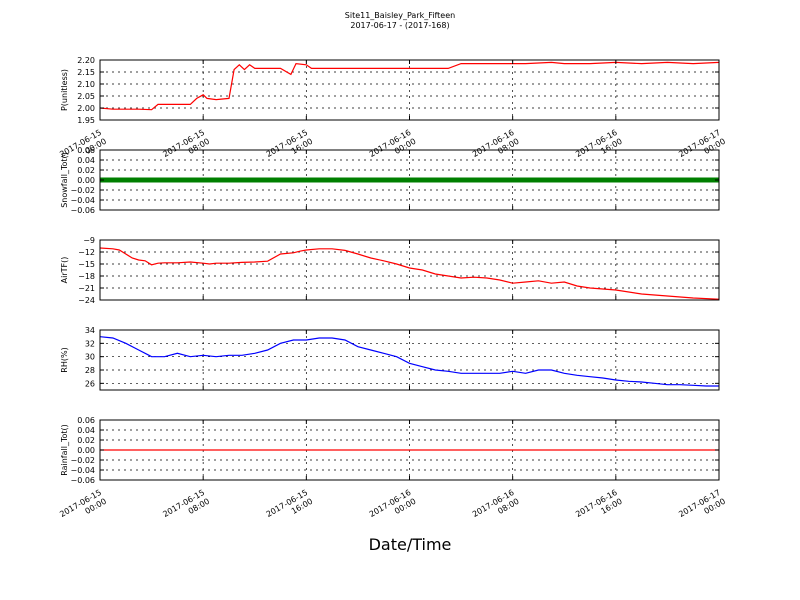 This screenshot has width=800, height=600. I want to click on y-tick-label: 28, so click(90, 370).